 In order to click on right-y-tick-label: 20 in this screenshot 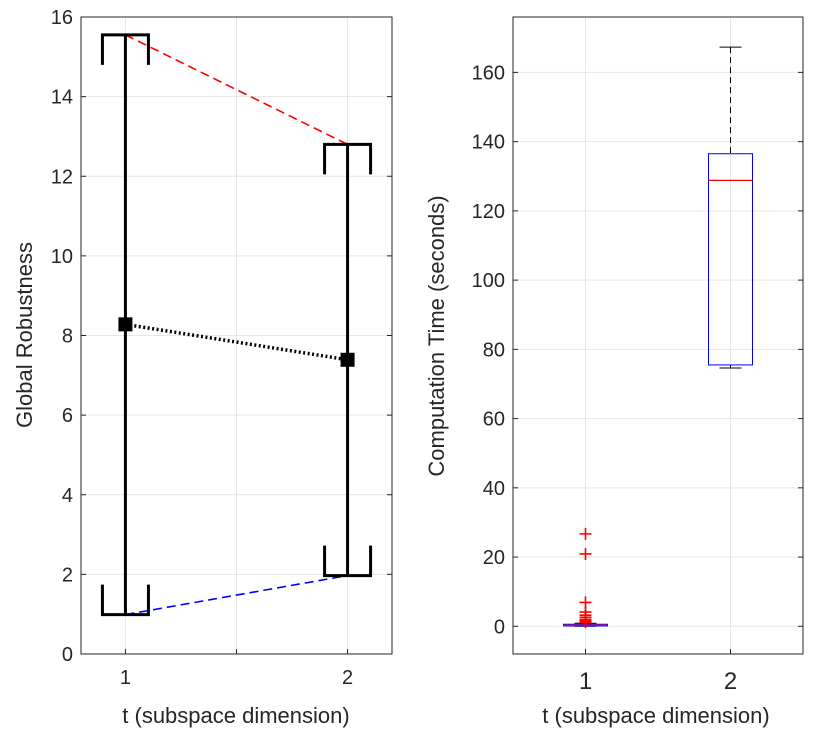, I will do `click(494, 558)`.